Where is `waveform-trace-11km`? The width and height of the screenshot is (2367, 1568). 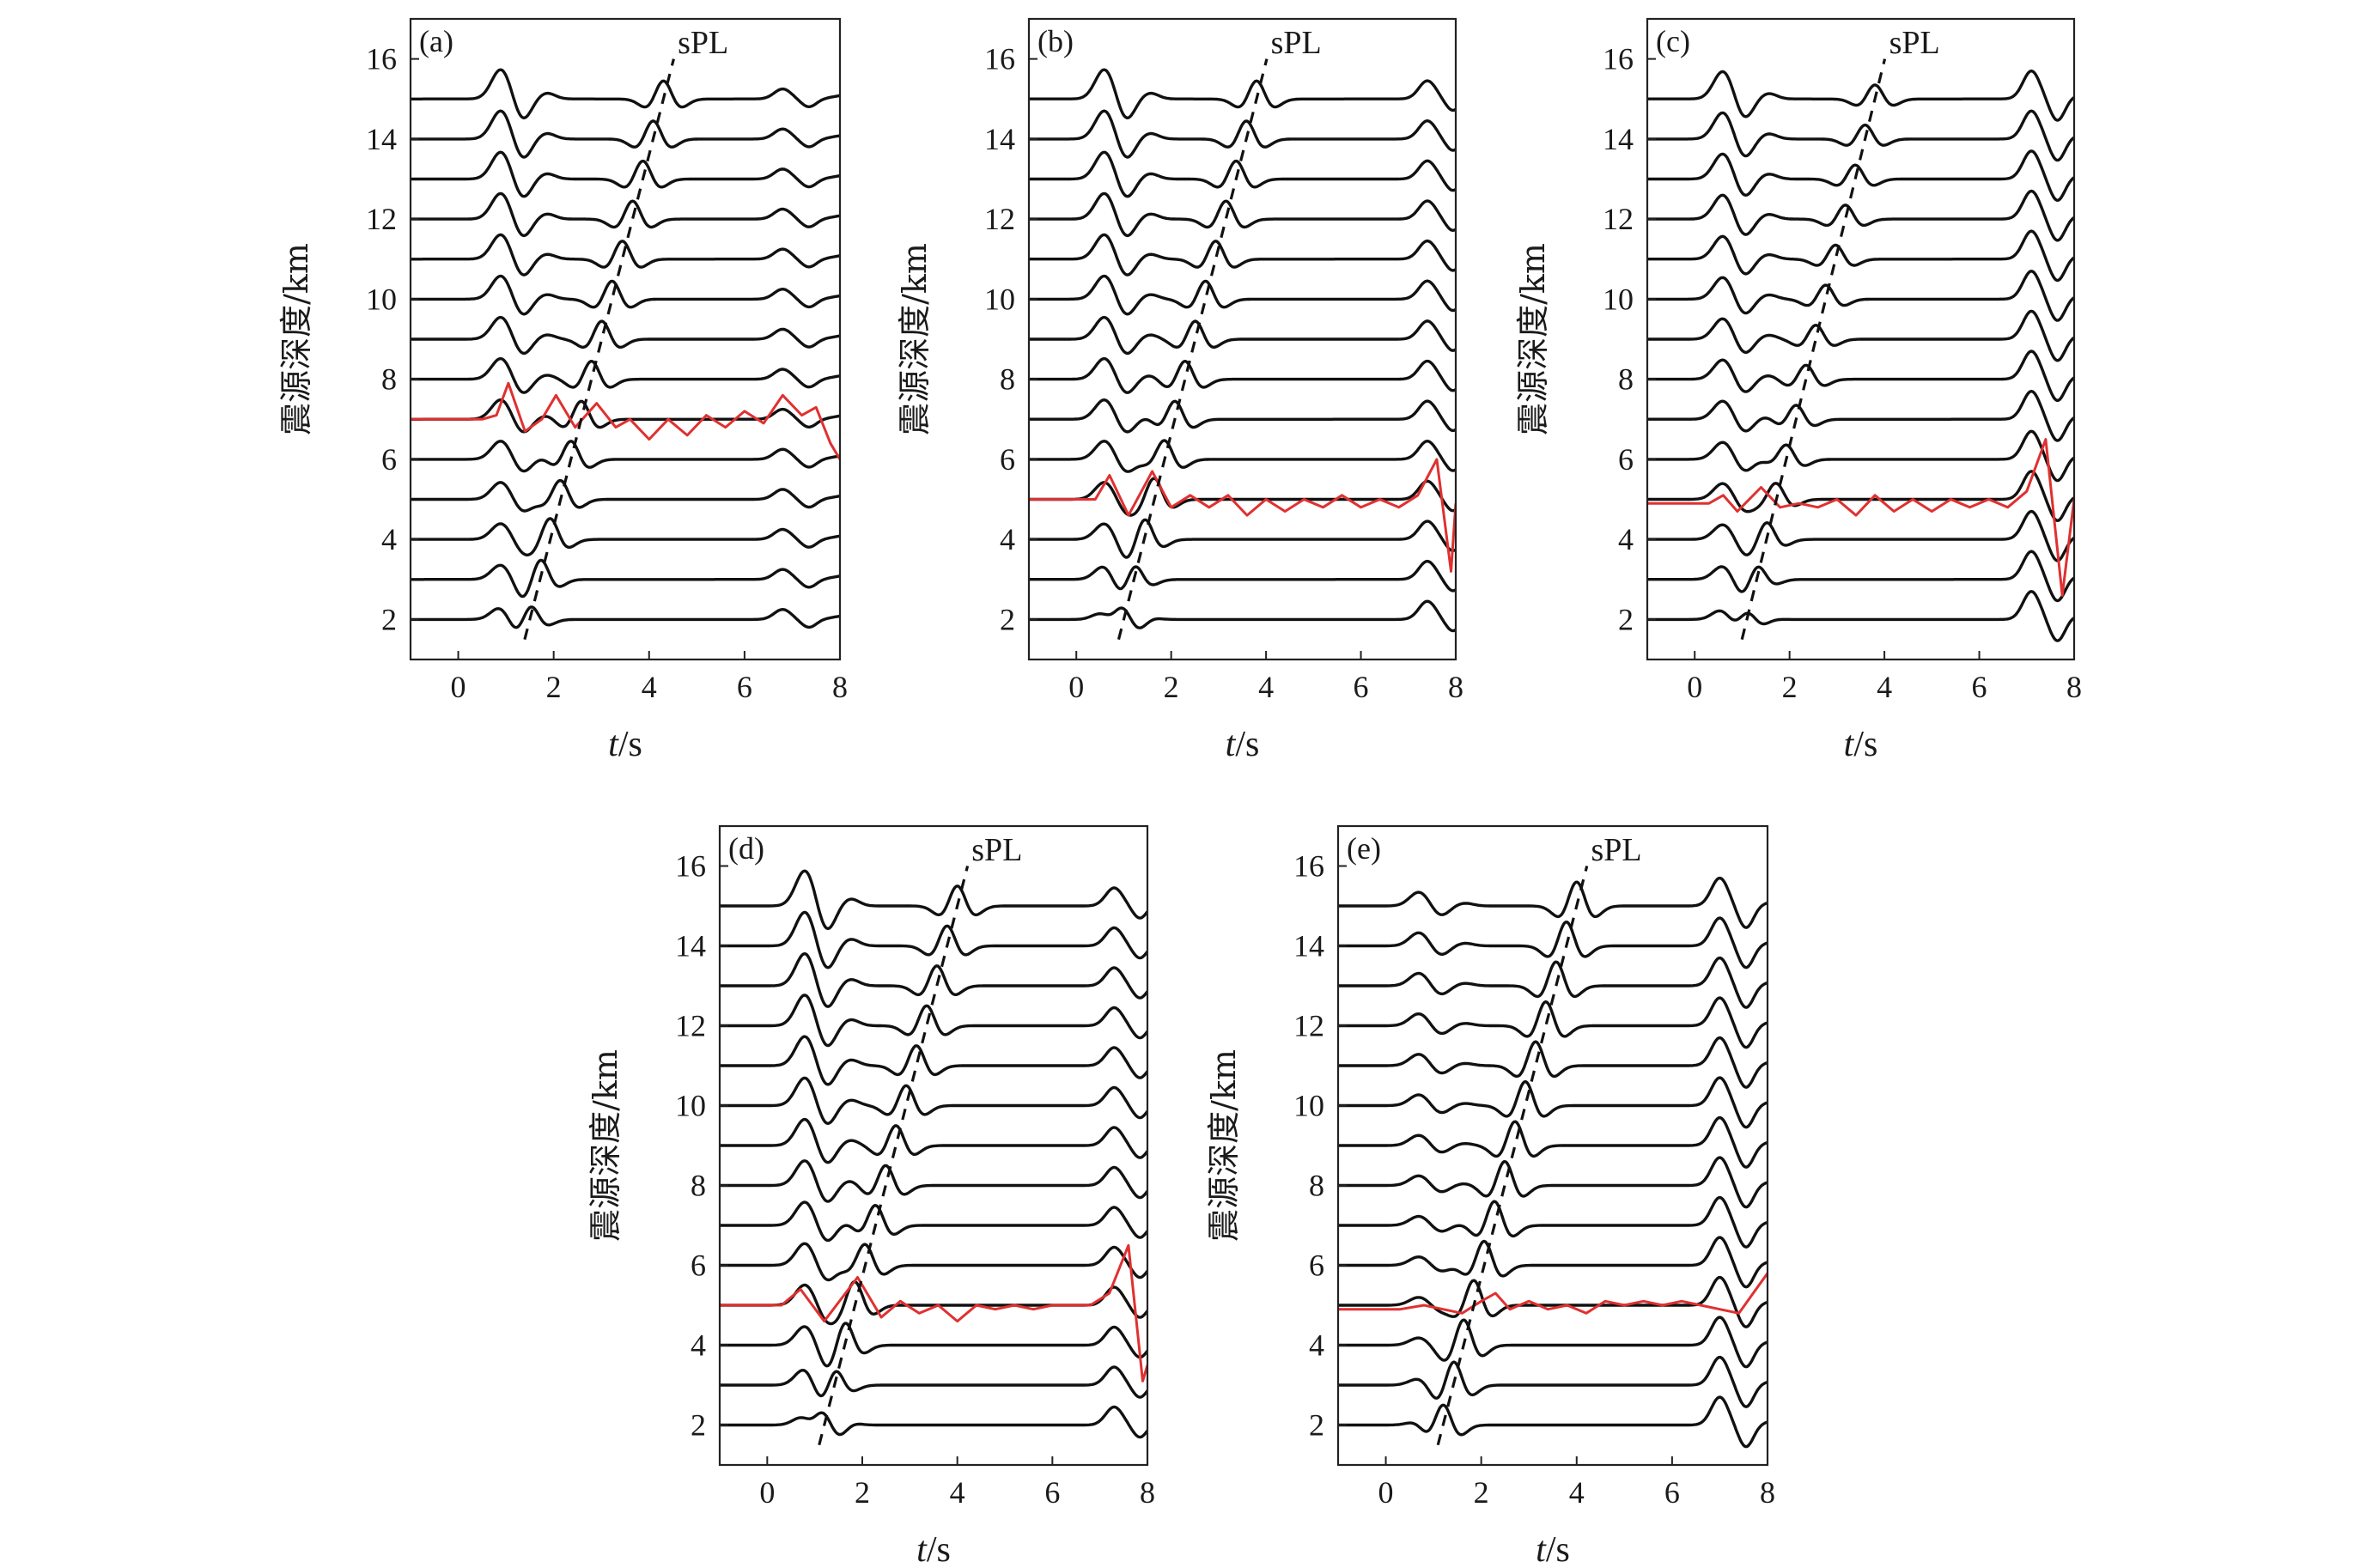
waveform-trace-11km is located at coordinates (625, 255).